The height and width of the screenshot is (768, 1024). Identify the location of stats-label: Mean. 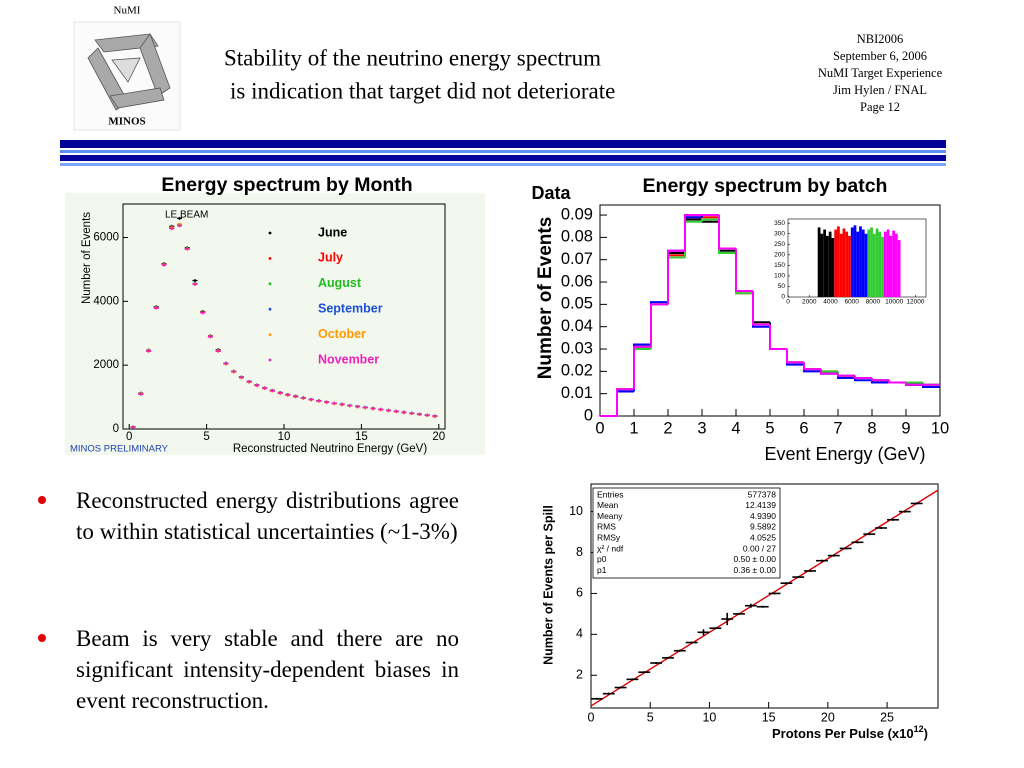
(608, 505).